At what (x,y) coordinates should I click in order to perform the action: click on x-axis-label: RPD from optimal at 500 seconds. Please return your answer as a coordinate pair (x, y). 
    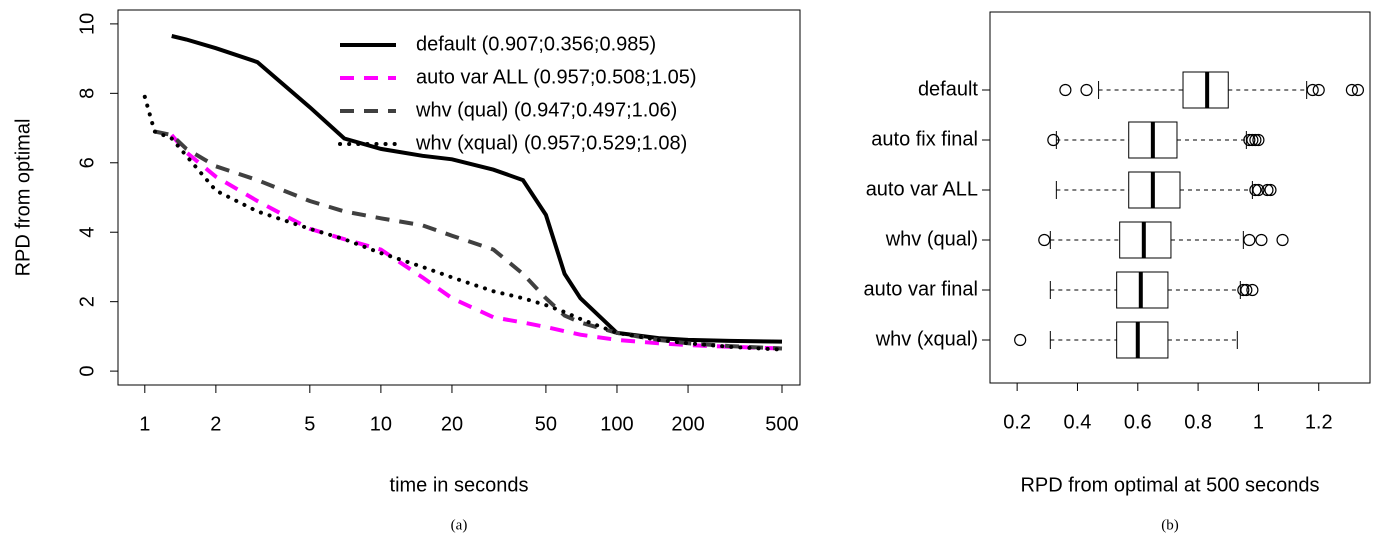
    Looking at the image, I should click on (1169, 485).